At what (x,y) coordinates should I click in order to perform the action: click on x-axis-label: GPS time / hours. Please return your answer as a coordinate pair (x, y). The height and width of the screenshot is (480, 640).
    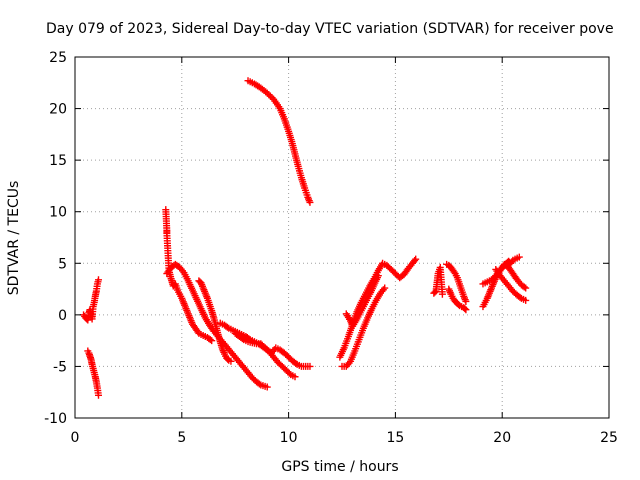
    Looking at the image, I should click on (339, 467).